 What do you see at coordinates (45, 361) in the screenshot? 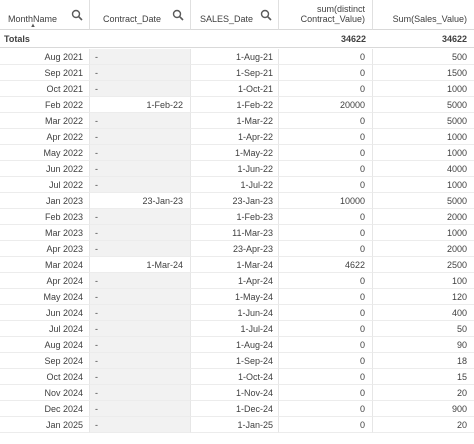
I see `month-cell: Sep 2024` at bounding box center [45, 361].